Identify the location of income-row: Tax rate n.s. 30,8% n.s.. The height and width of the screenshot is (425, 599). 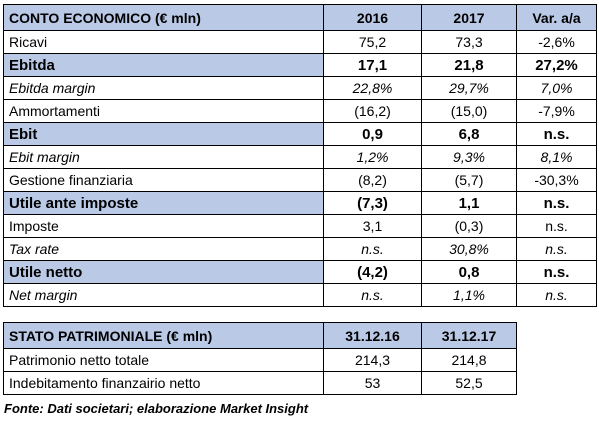
(300, 249).